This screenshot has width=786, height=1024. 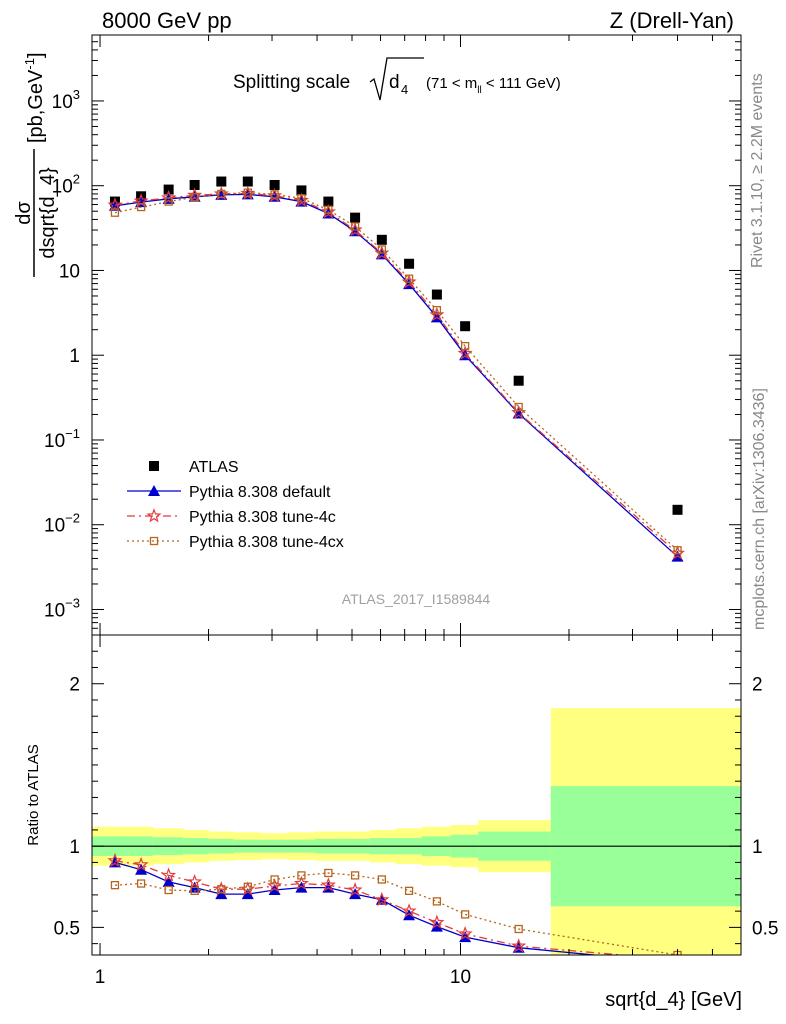 I want to click on title-range-post: < 111 GeV), so click(x=521, y=83).